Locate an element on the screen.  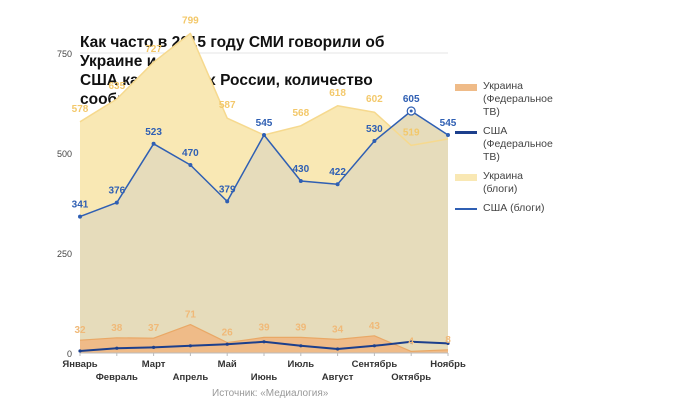
x-tick-label: Февраль is located at coordinates (117, 377).